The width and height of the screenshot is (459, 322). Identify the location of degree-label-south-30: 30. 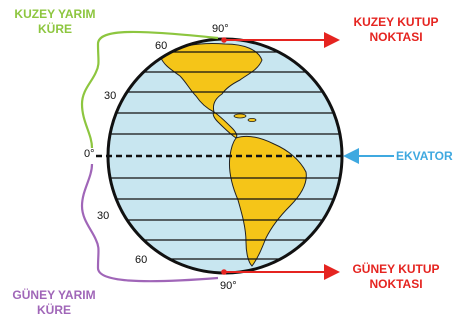
(103, 216).